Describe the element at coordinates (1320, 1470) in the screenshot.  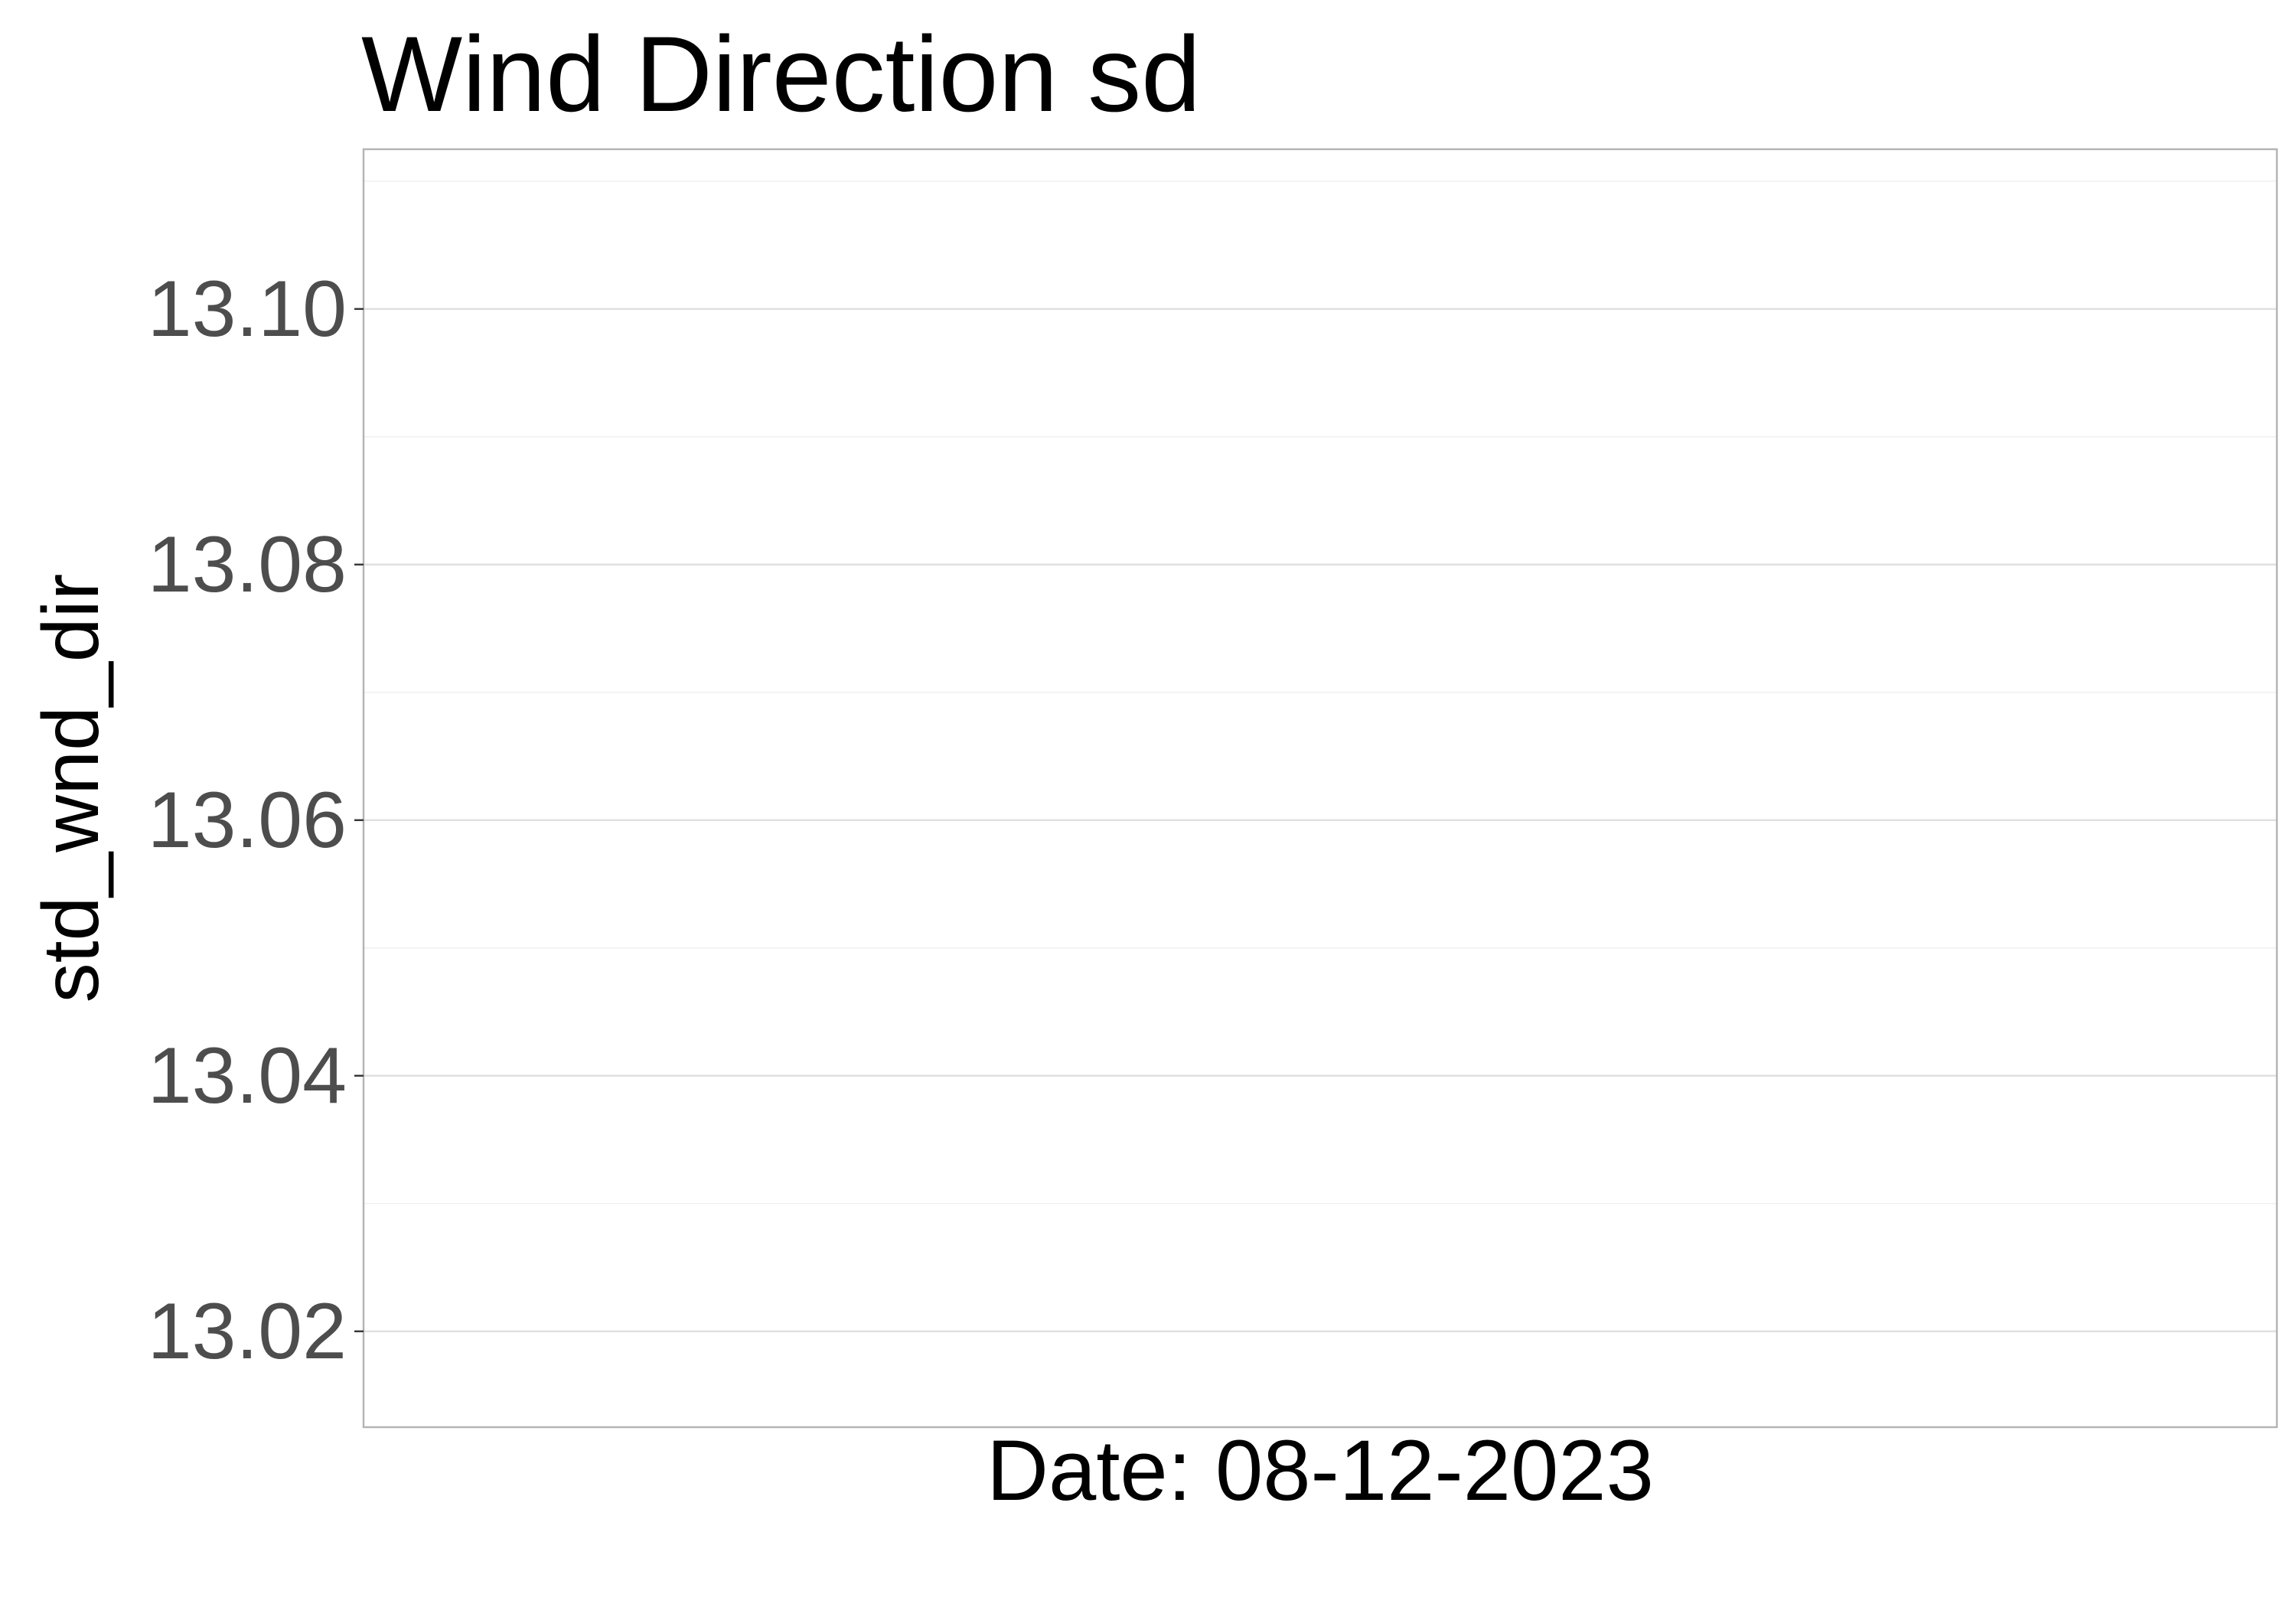
I see `x-axis-label: Date: 08-12-2023` at that location.